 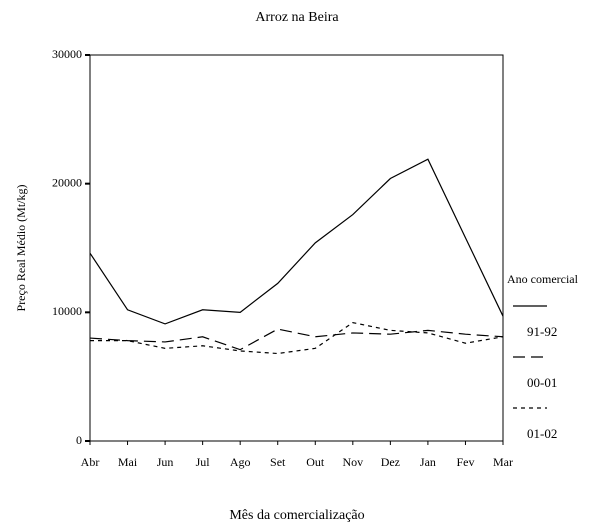 I want to click on legend-label: 91-92, so click(x=542, y=331).